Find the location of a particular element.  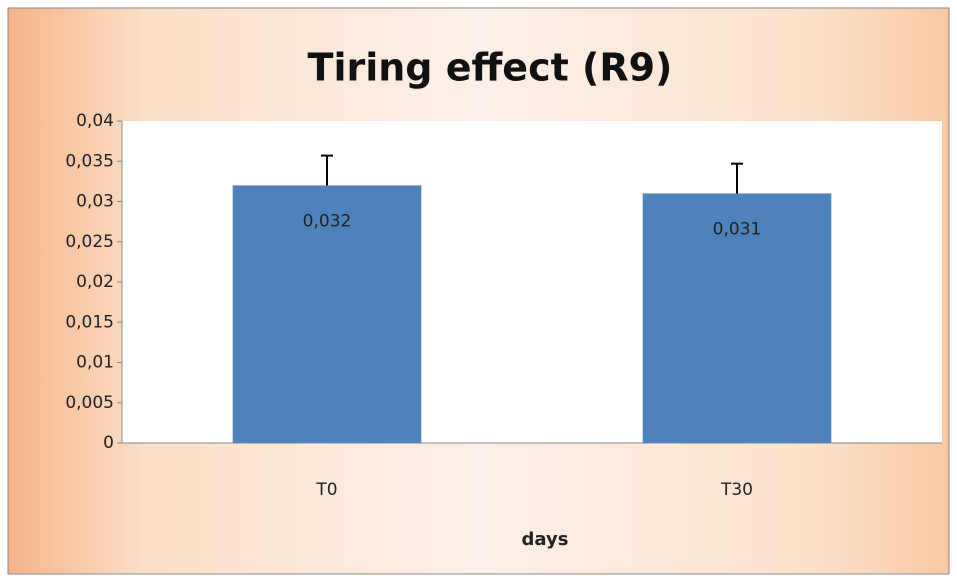

y-tick-label: 0,02 is located at coordinates (95, 282).